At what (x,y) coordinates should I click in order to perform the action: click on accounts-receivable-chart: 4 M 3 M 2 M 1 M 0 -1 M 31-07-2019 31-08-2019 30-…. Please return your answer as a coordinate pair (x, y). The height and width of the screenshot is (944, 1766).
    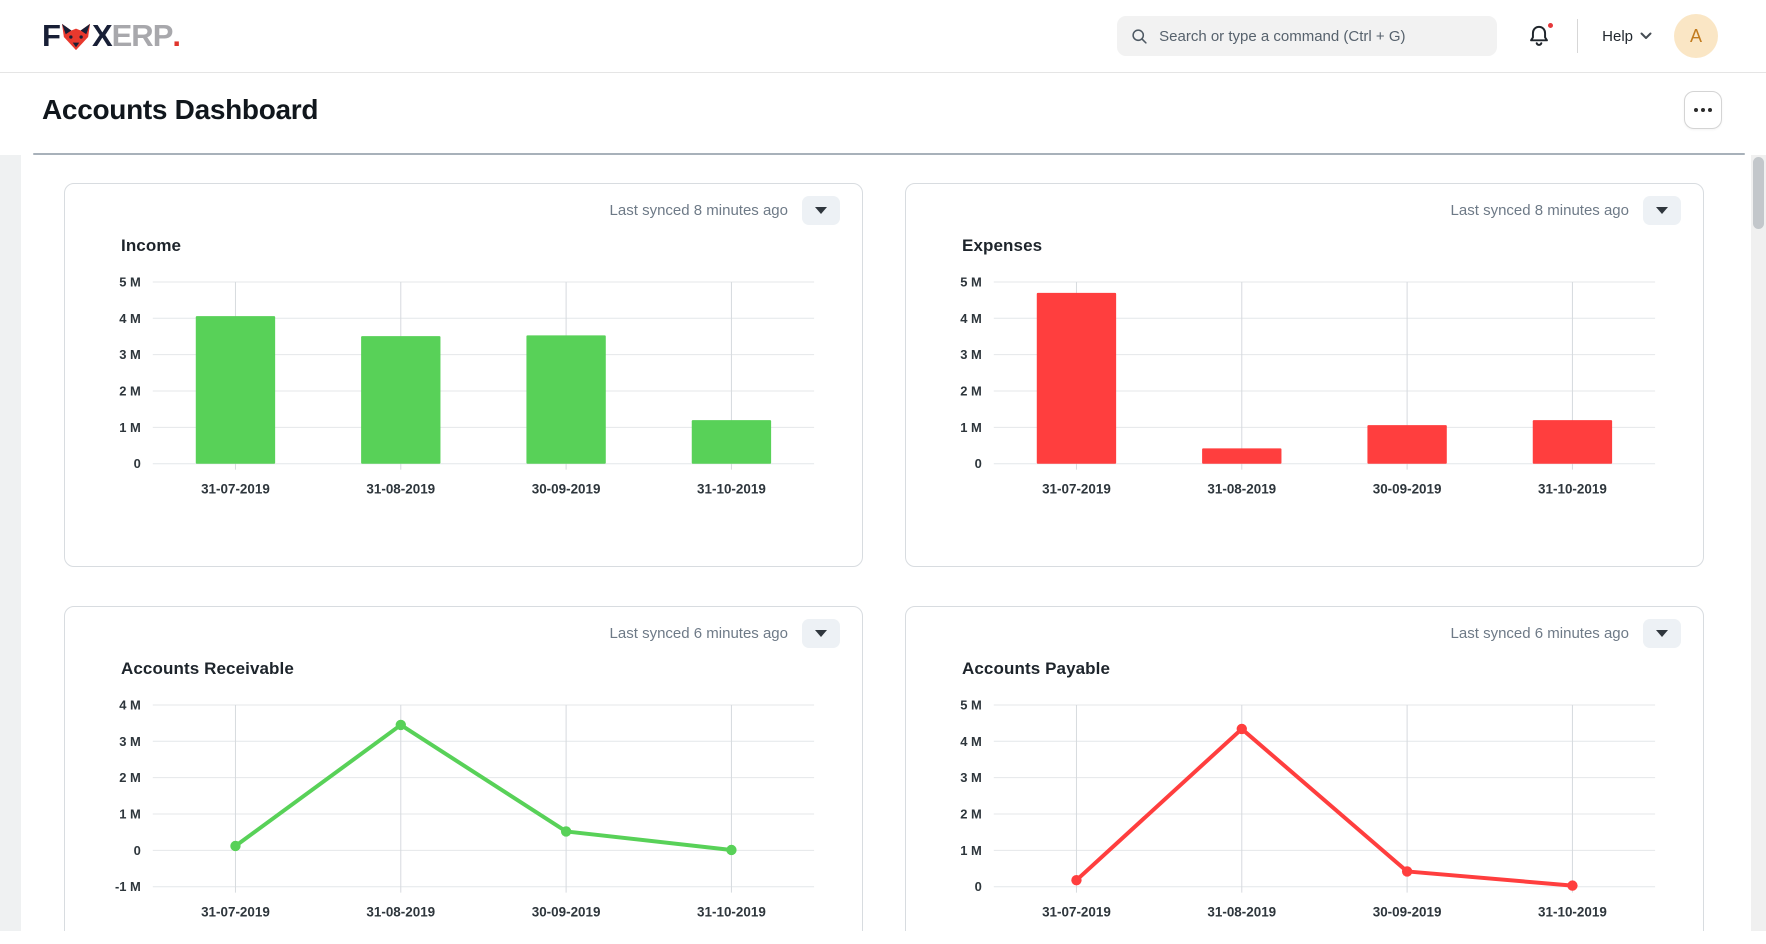
    Looking at the image, I should click on (470, 808).